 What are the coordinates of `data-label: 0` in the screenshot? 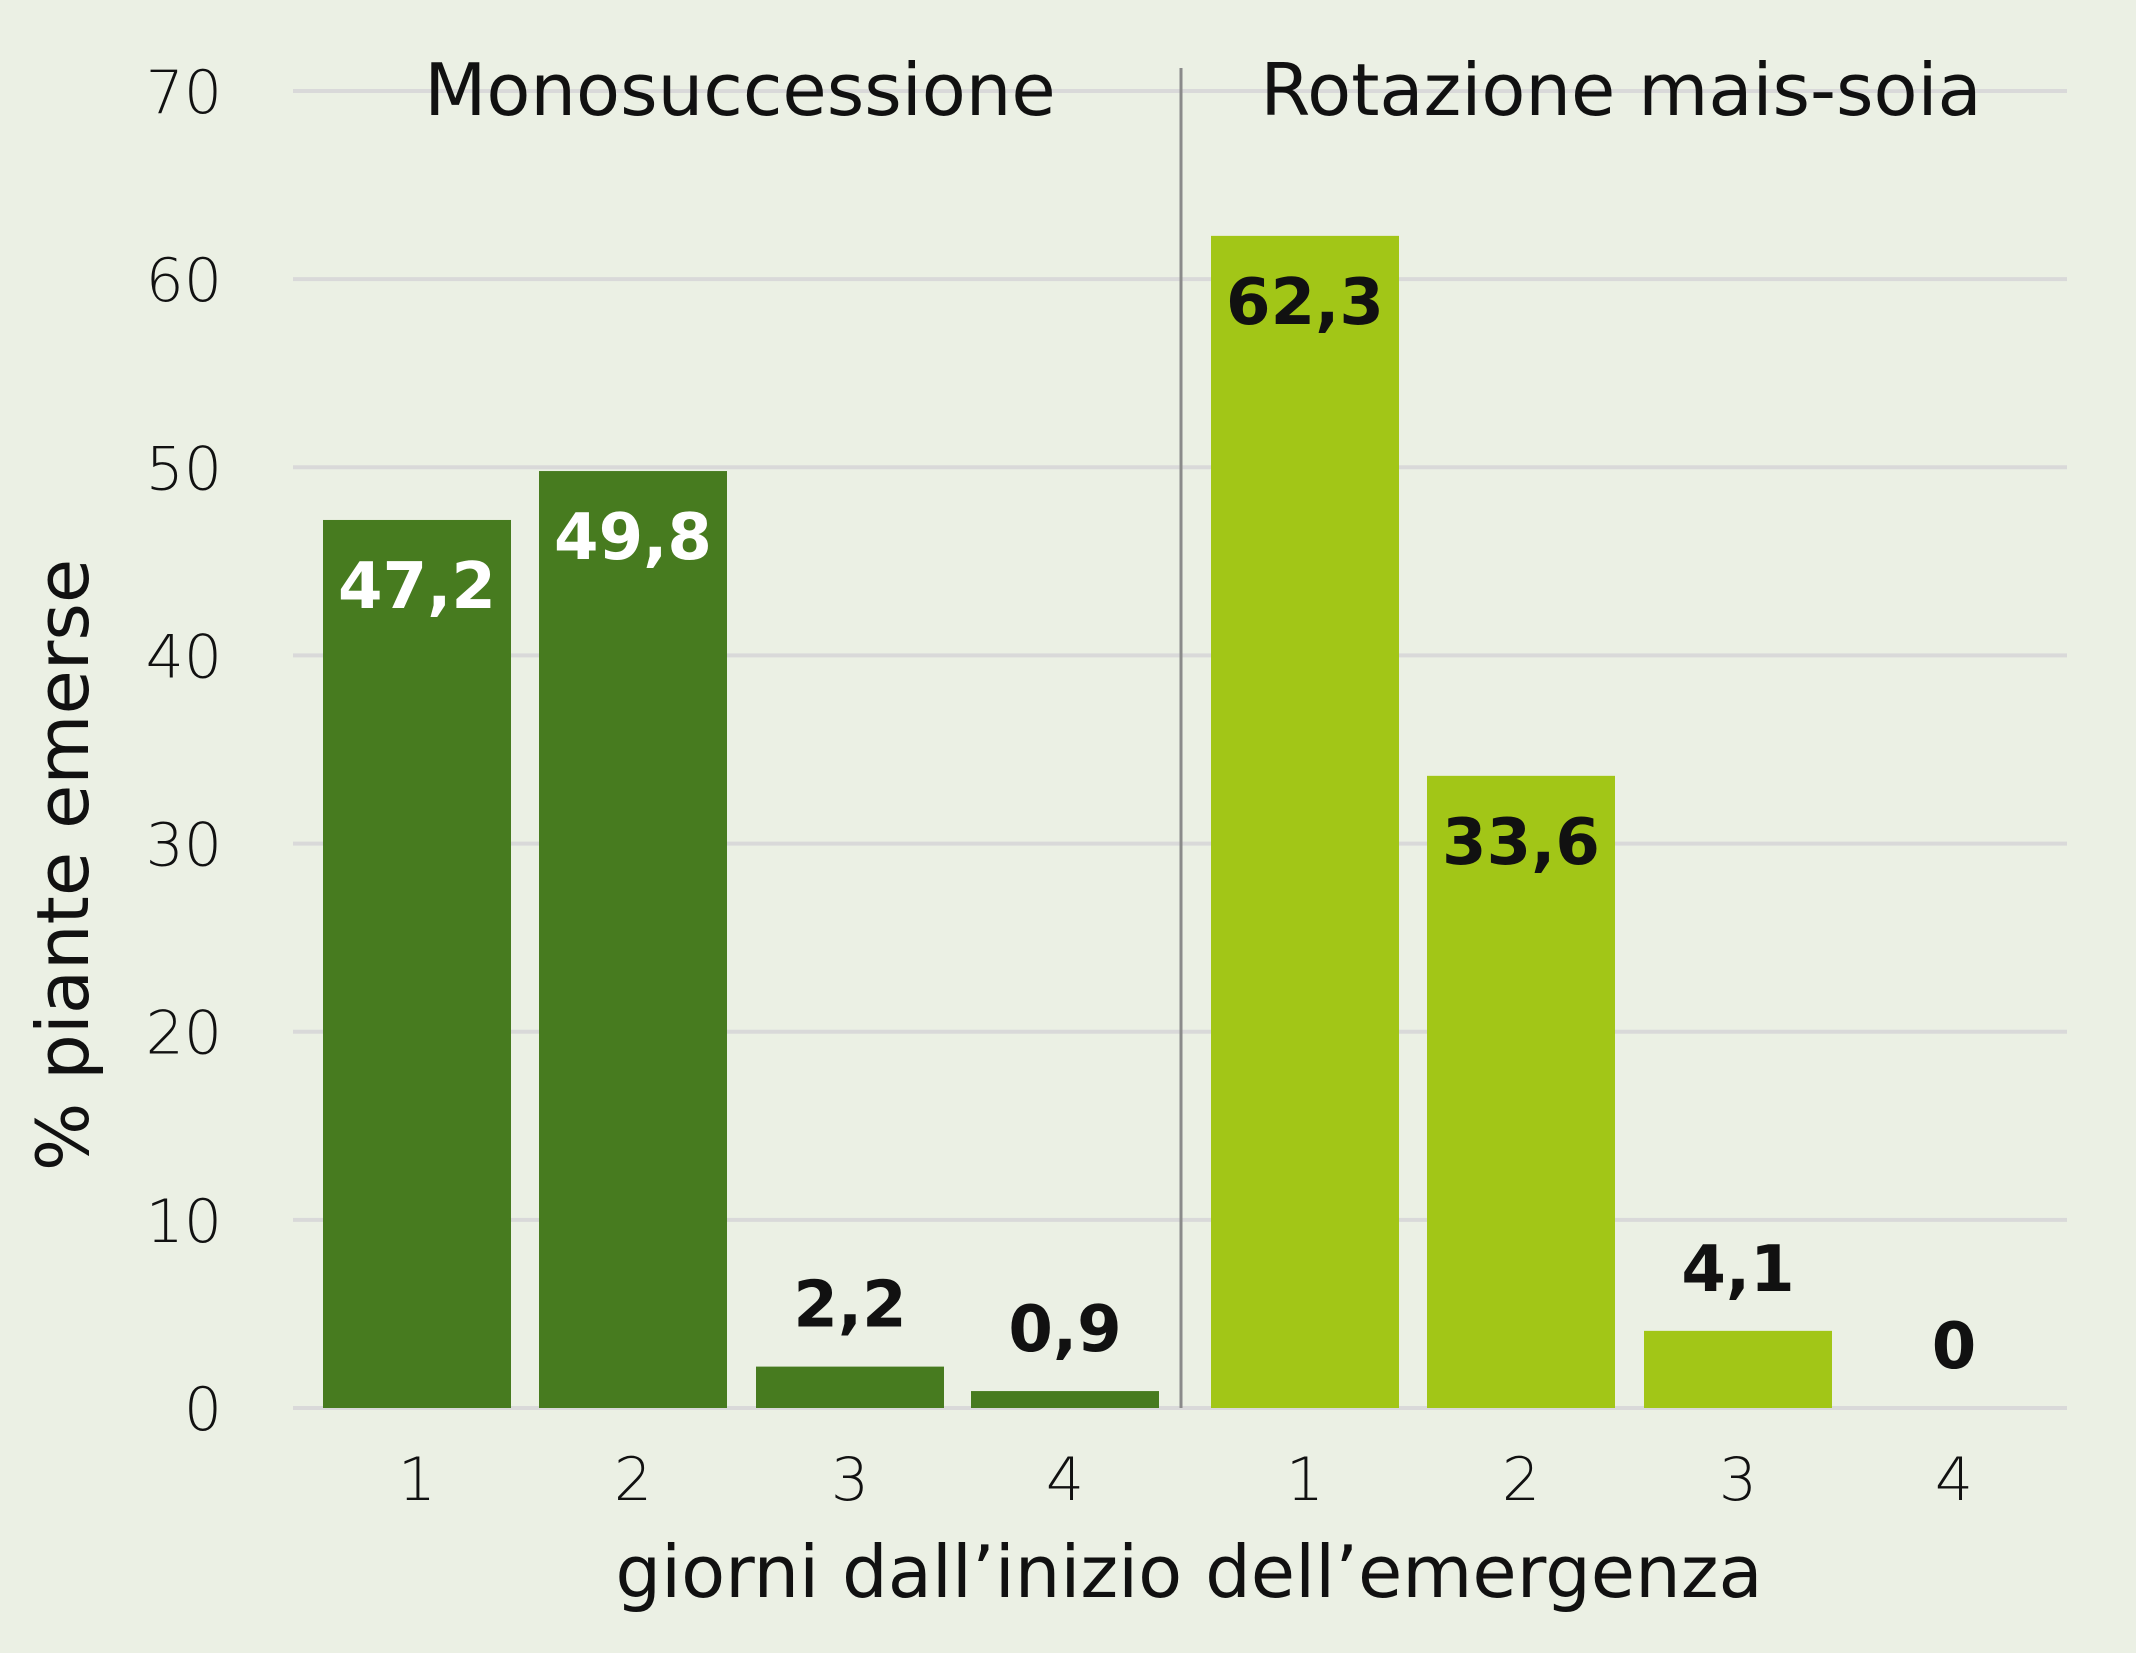 It's located at (1954, 1347).